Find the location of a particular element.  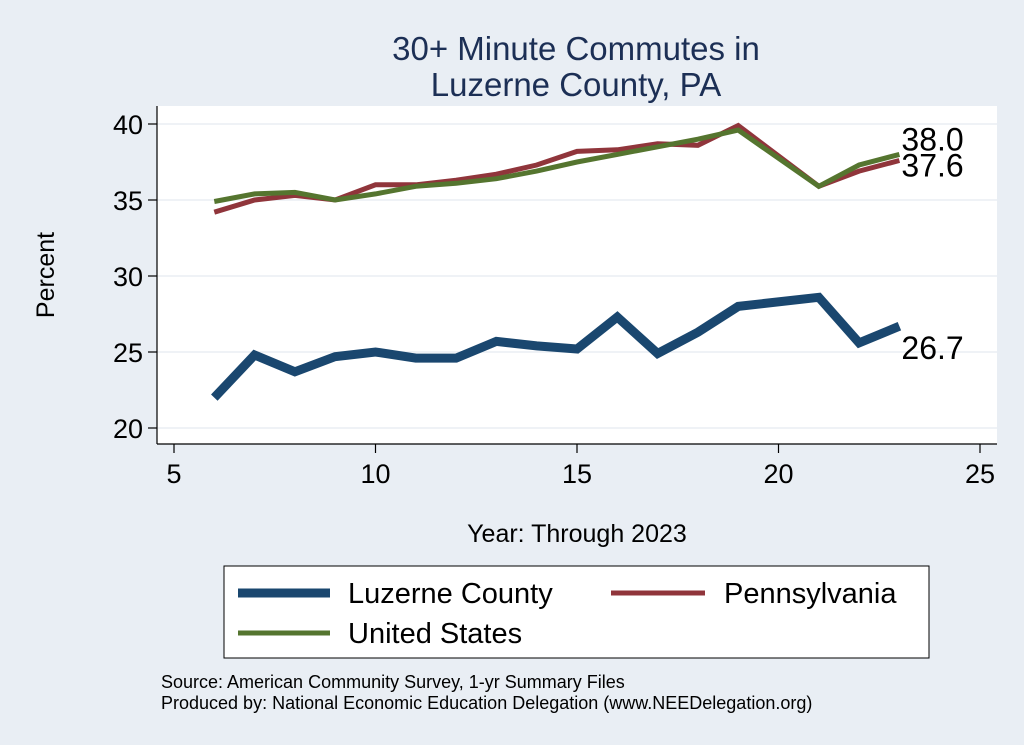

x-tick-label-25: 25 is located at coordinates (980, 474).